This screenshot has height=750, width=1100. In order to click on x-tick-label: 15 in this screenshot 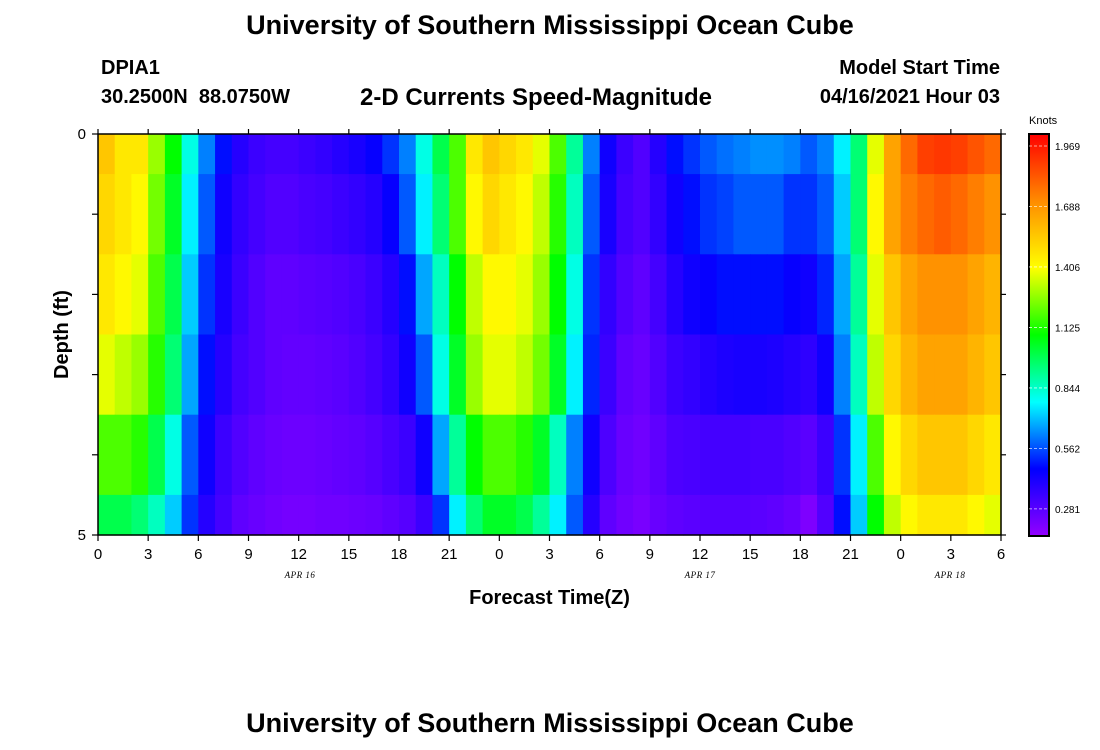, I will do `click(750, 554)`.